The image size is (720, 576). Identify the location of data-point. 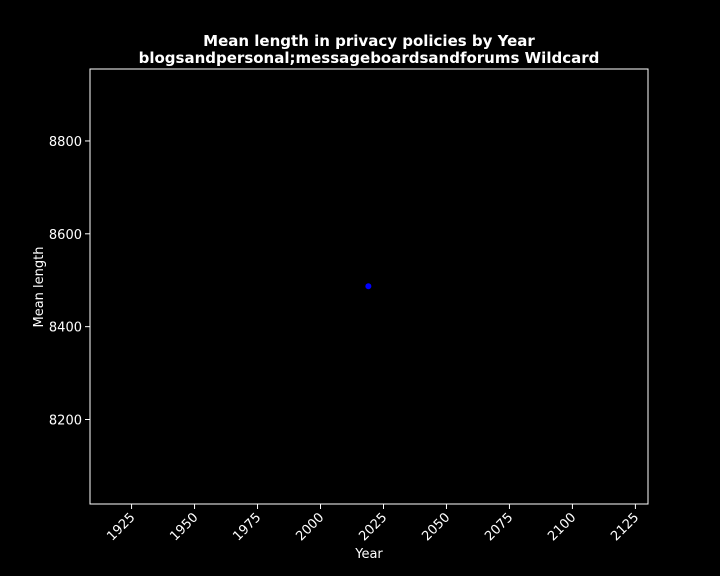
(368, 286).